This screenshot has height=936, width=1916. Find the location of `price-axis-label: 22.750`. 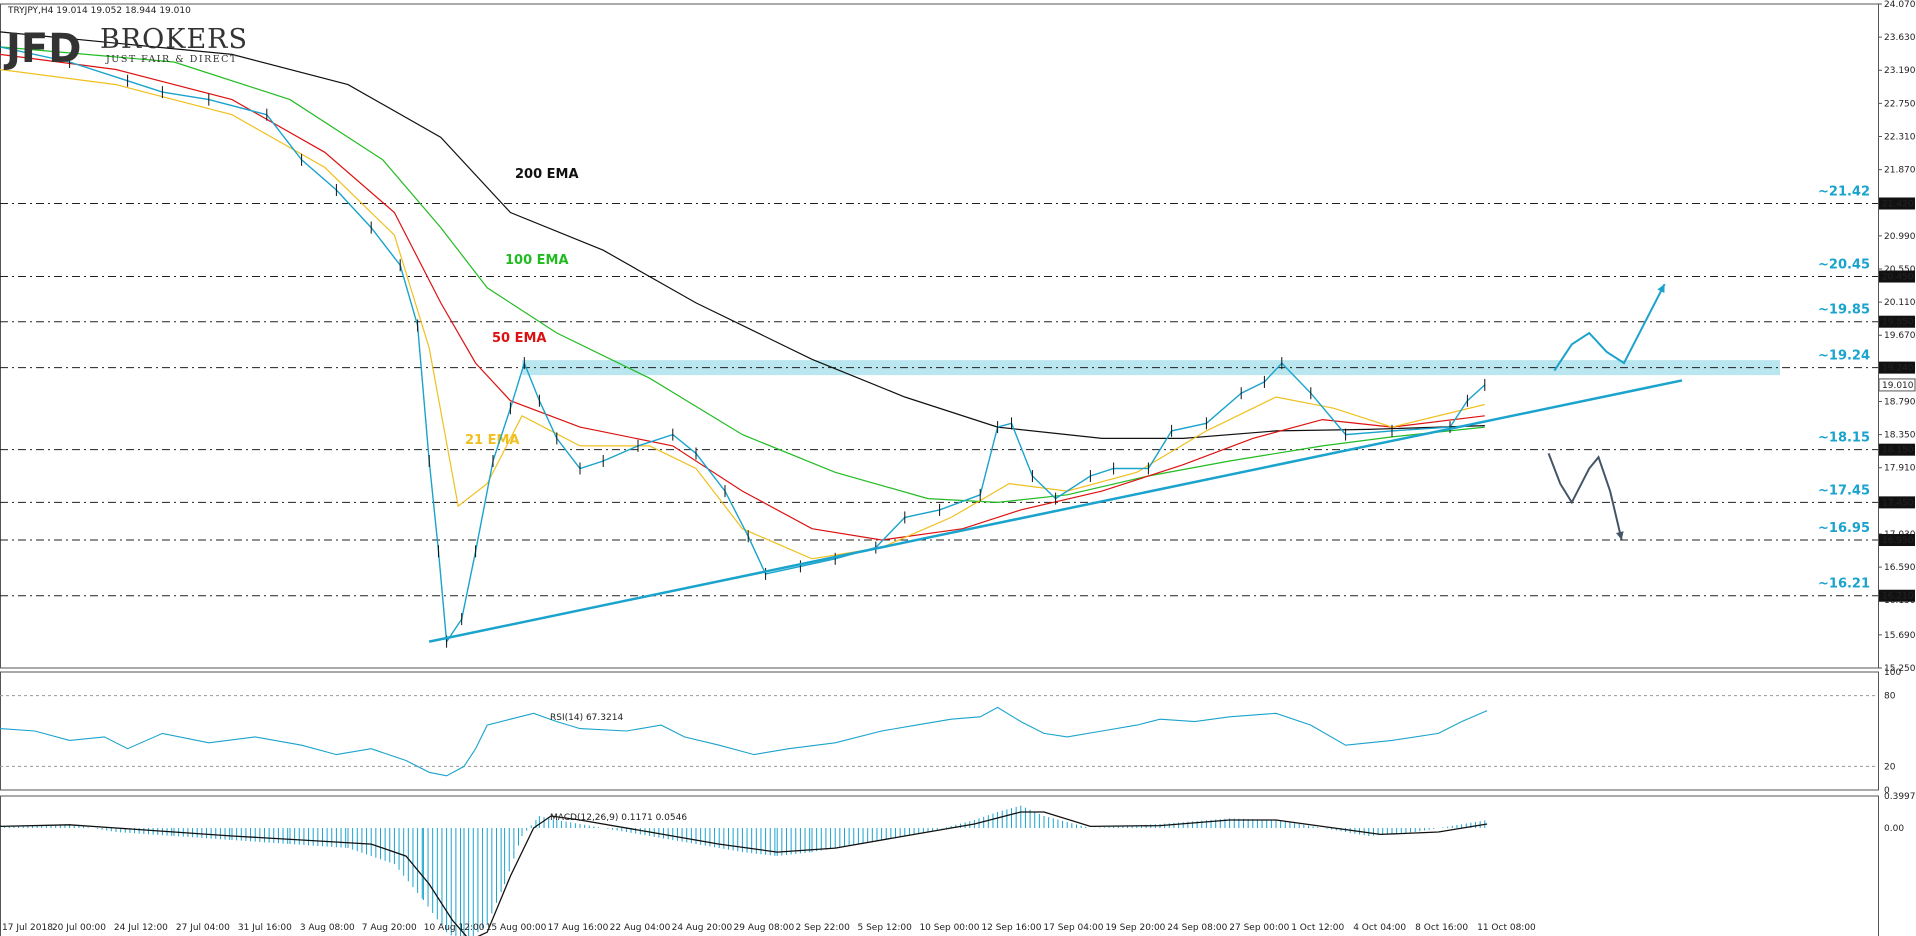

price-axis-label: 22.750 is located at coordinates (1900, 104).